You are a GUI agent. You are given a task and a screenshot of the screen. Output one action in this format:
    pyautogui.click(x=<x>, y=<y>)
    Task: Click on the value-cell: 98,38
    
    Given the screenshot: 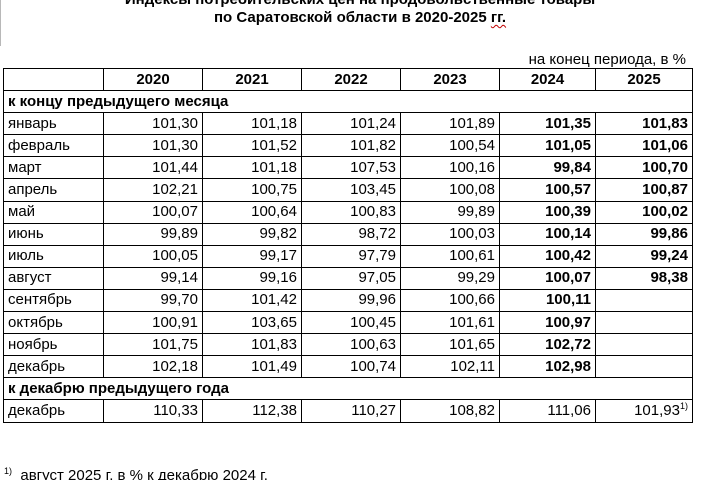 What is the action you would take?
    pyautogui.click(x=644, y=278)
    